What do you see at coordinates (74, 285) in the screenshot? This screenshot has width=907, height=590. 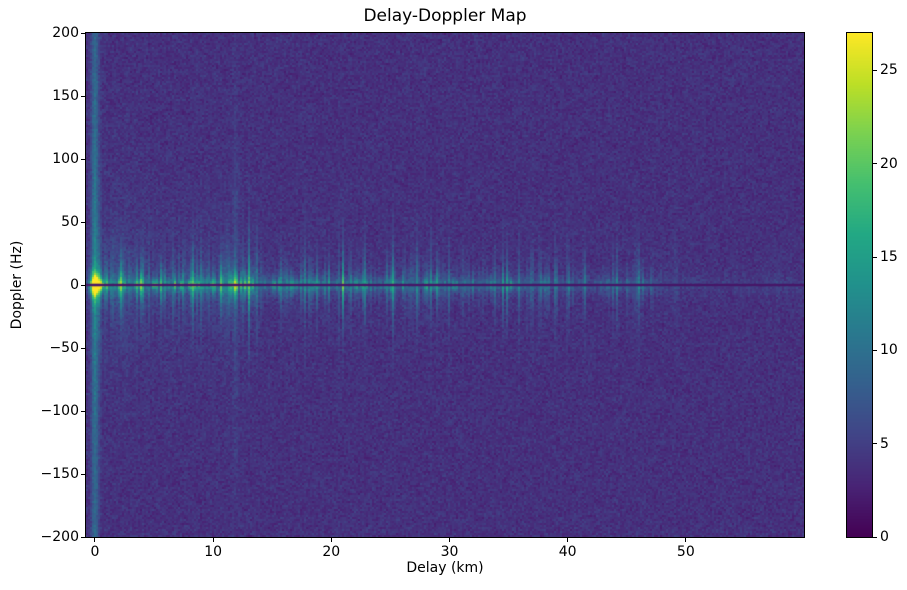 I see `y-tick-label: 0` at bounding box center [74, 285].